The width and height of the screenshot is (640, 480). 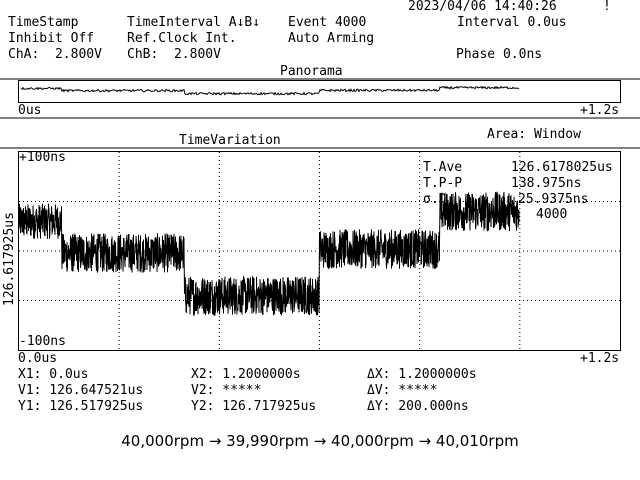 What do you see at coordinates (226, 390) in the screenshot?
I see `cursor-v2: V2: *****` at bounding box center [226, 390].